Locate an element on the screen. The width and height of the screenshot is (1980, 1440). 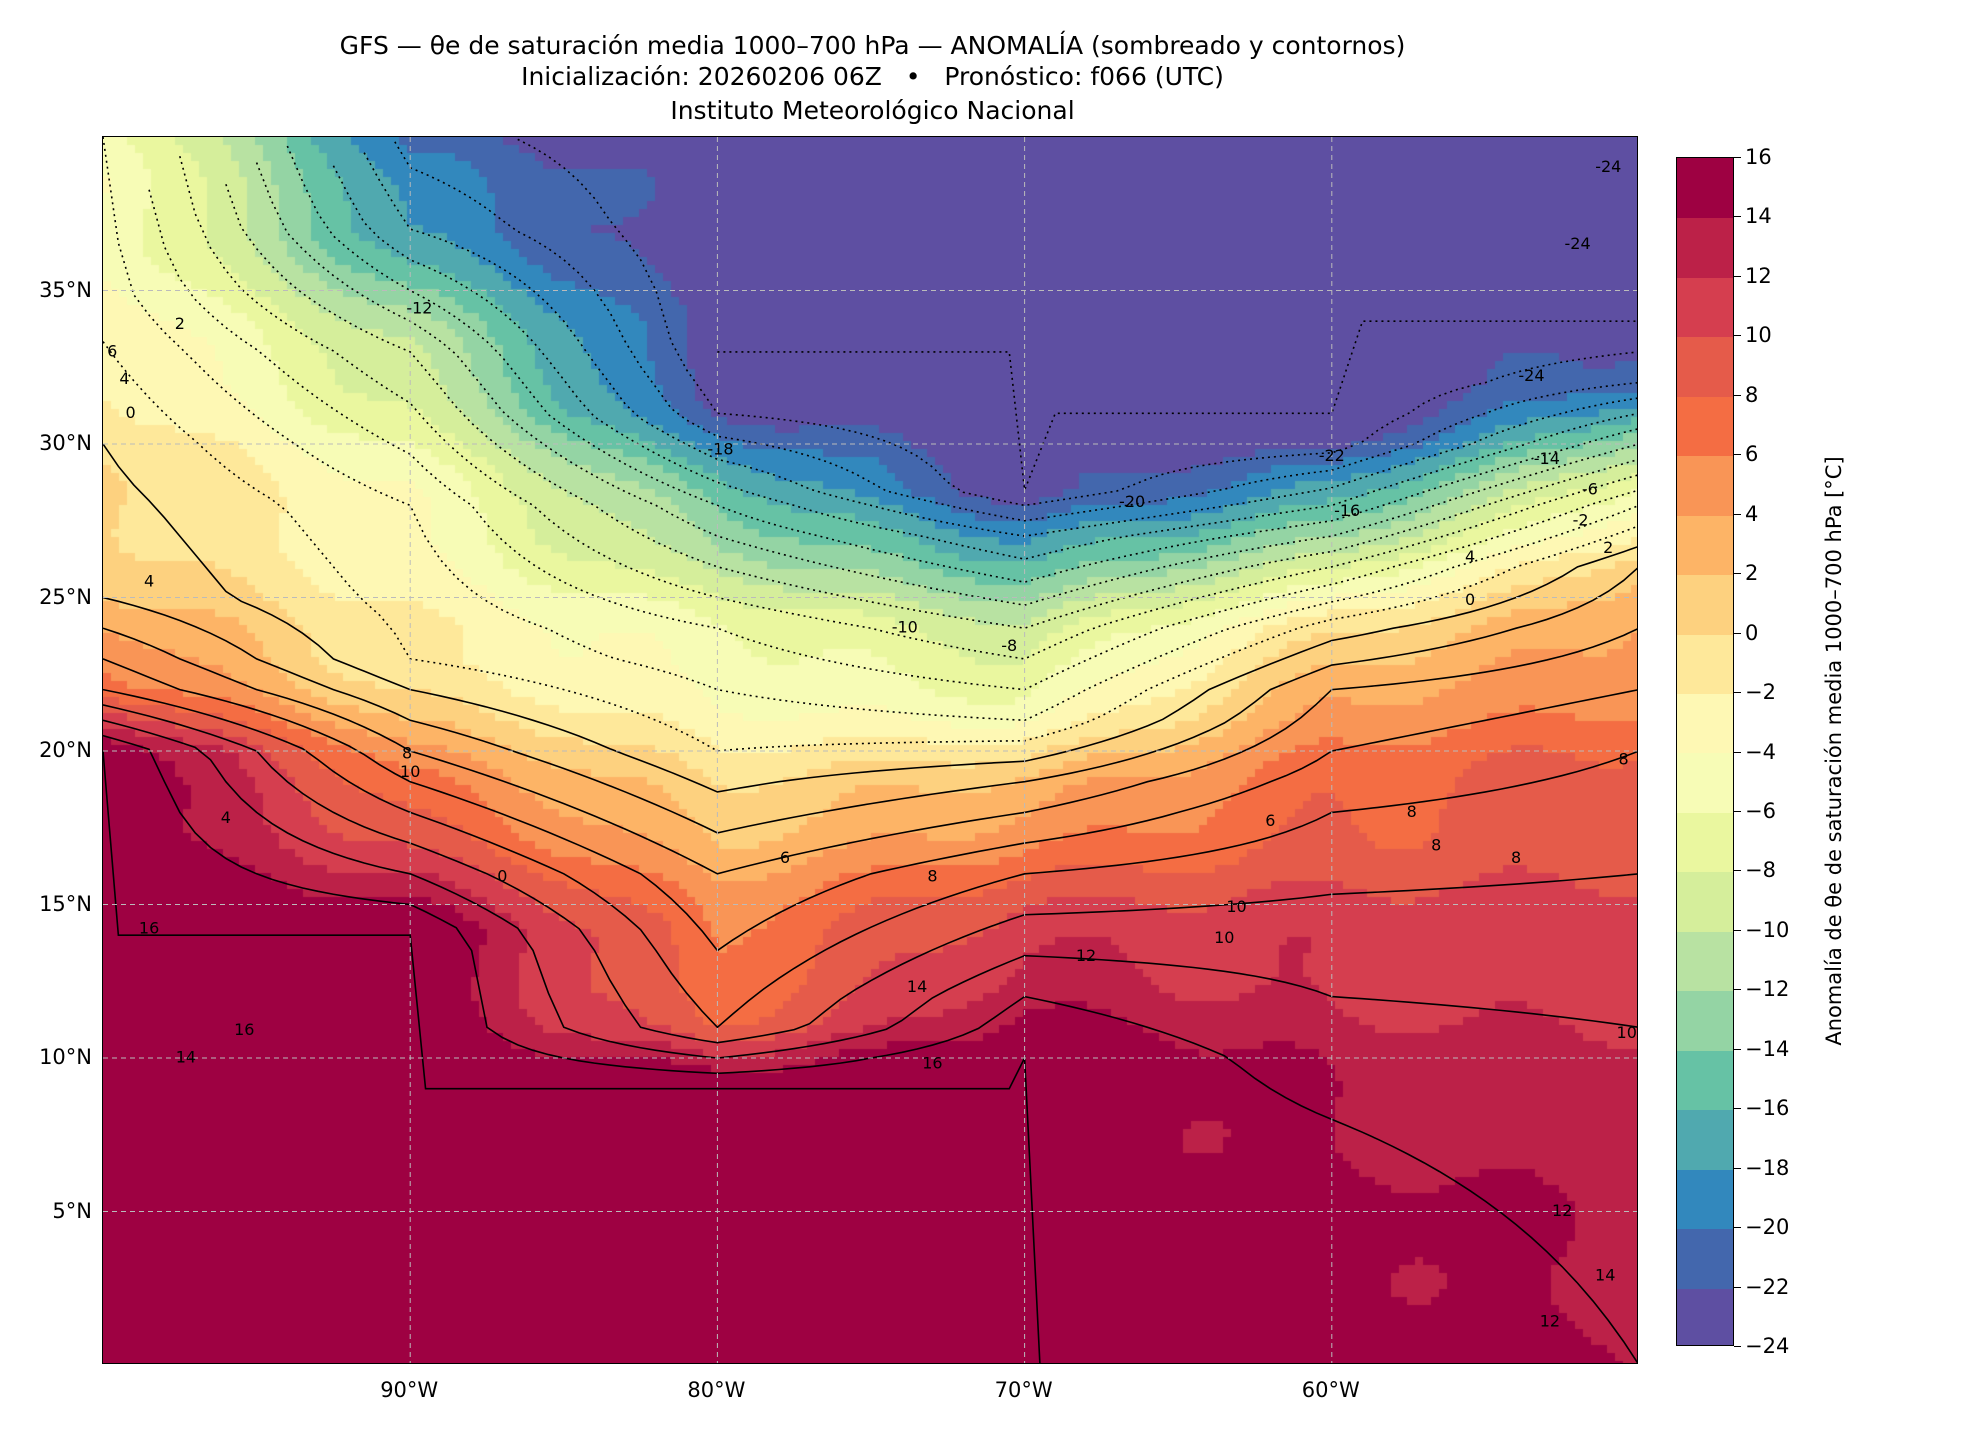
y-tick-label: 35°N is located at coordinates (65, 289).